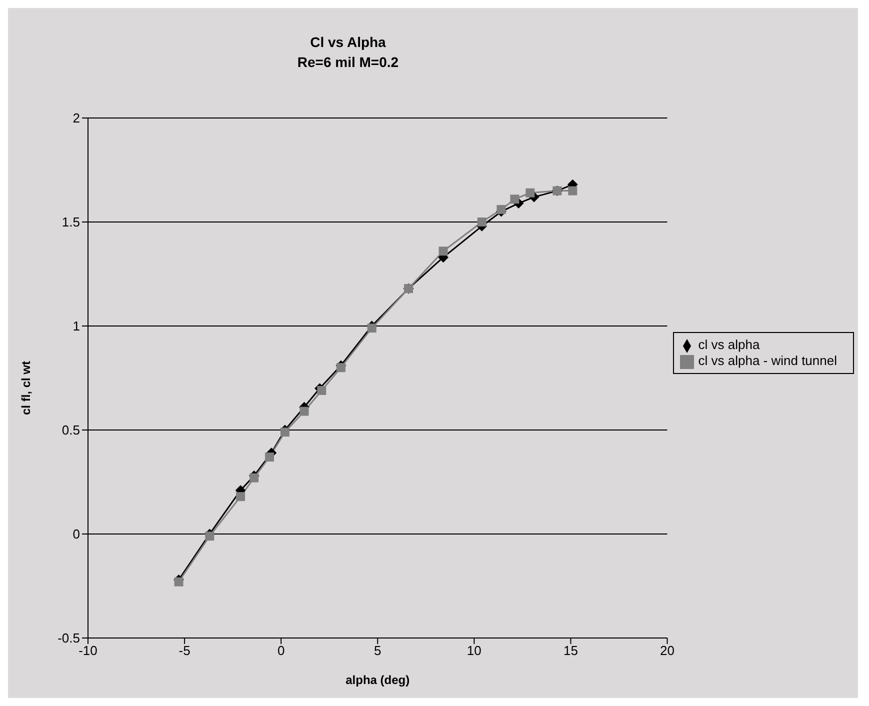  What do you see at coordinates (76, 326) in the screenshot?
I see `y-tick-label: 1` at bounding box center [76, 326].